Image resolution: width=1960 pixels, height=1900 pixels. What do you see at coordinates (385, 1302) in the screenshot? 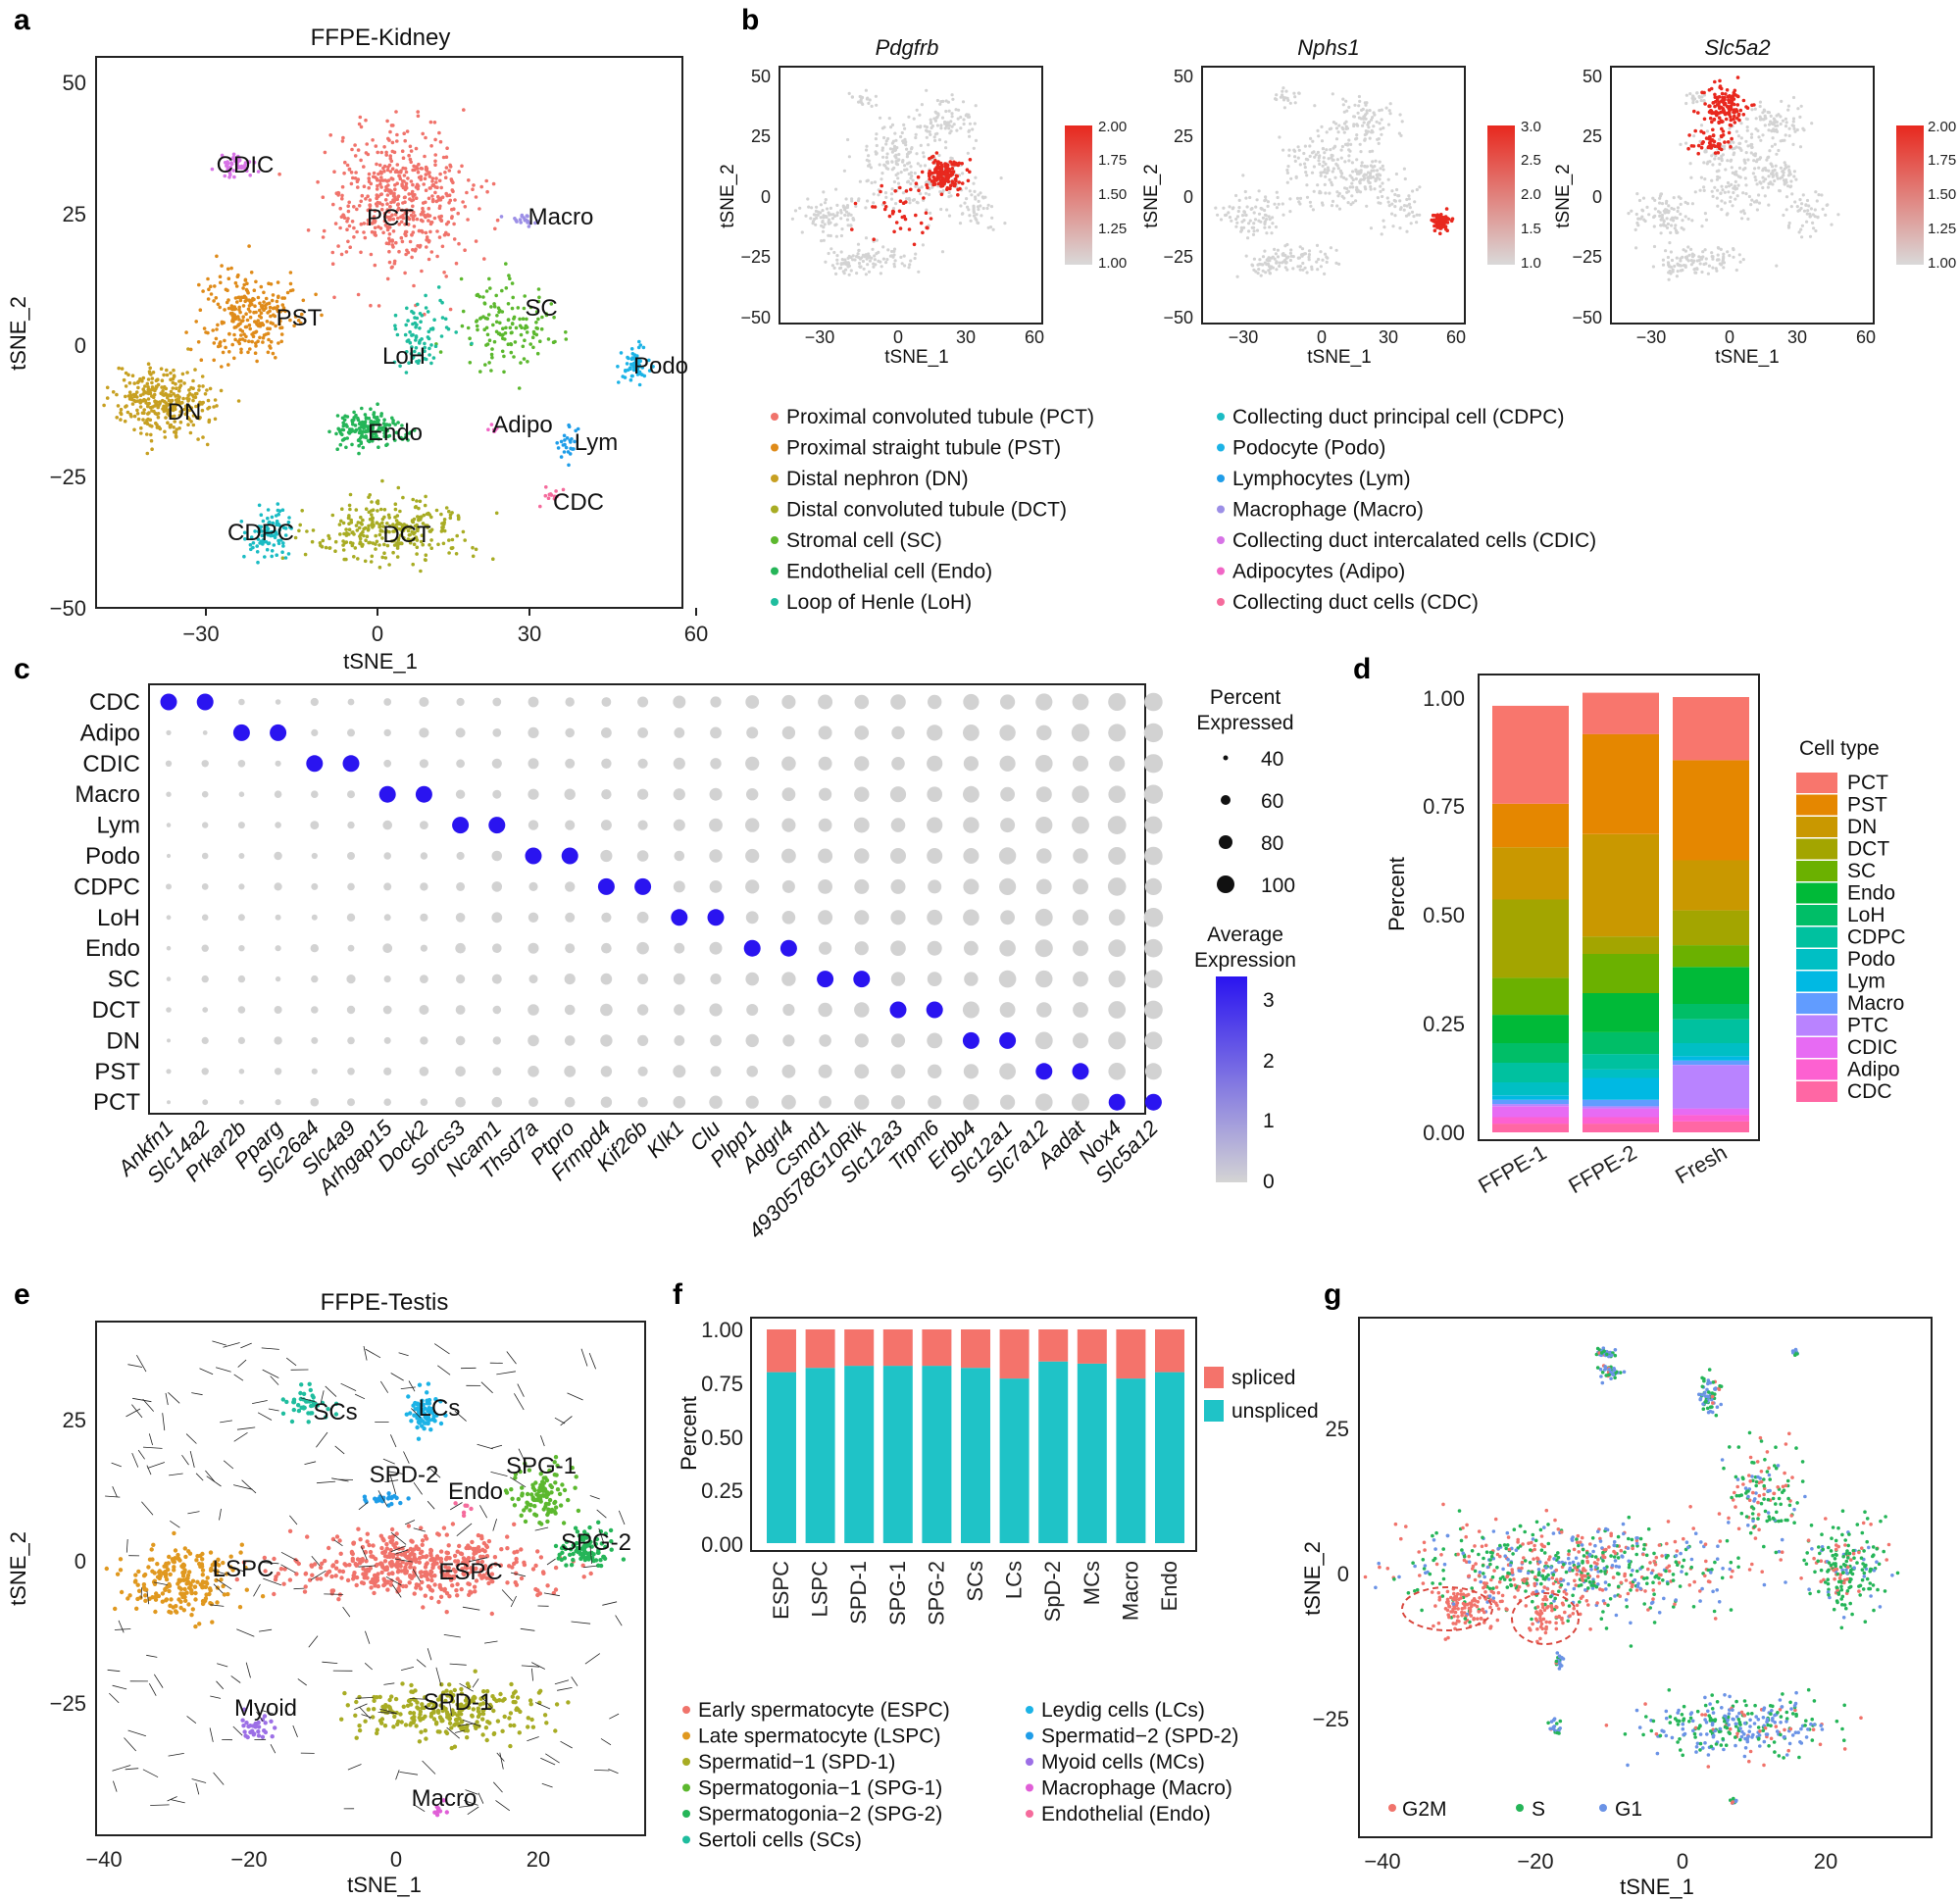
I see `panel-e-title: FFPE-Testis` at bounding box center [385, 1302].